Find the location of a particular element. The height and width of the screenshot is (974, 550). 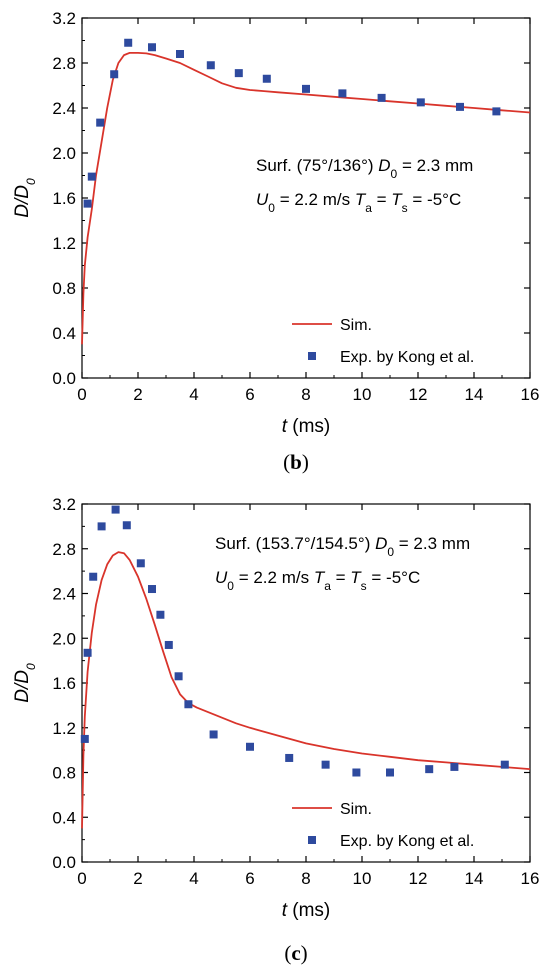

annotation-line-1: Surf. (75°/136°) D0 = 2.3 mm is located at coordinates (364, 168).